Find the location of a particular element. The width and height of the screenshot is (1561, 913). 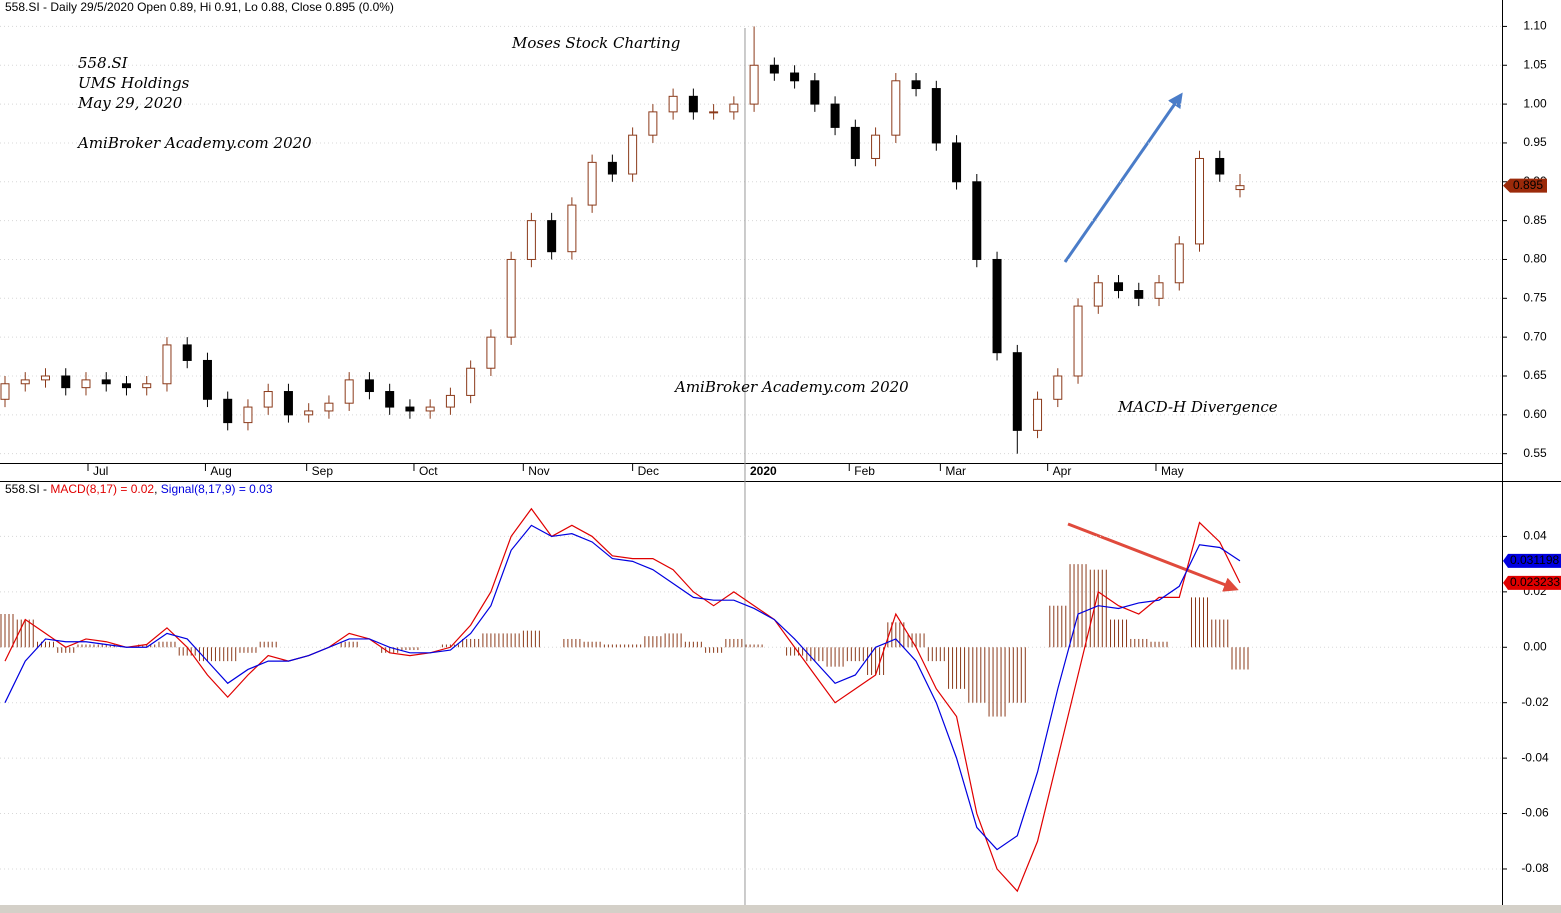

macd-title-prefix: 558.SI - is located at coordinates (26, 489).